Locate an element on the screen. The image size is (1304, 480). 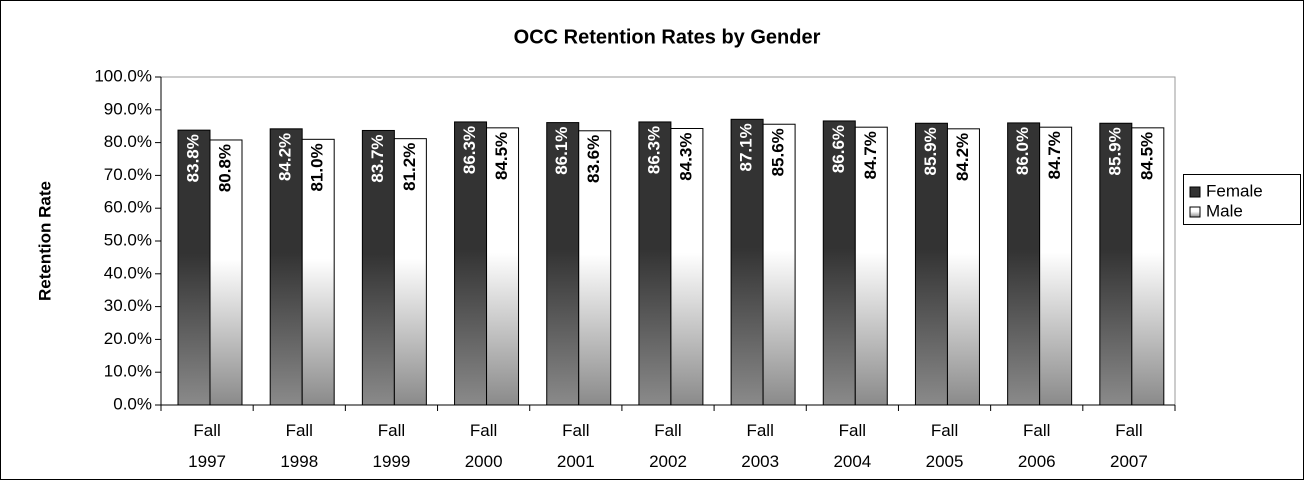
data-label: 85.6% is located at coordinates (778, 152).